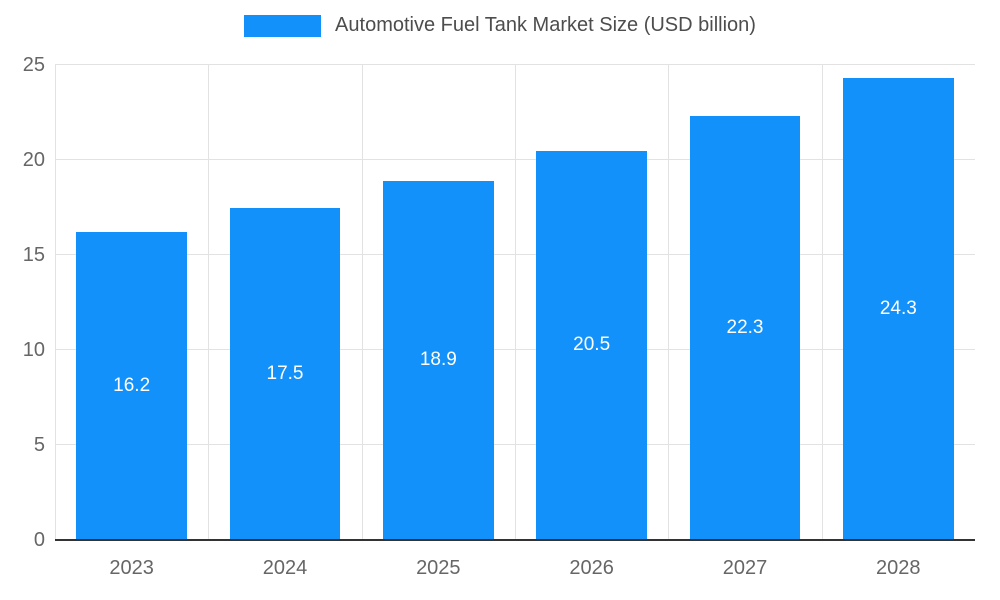 The image size is (1000, 600). I want to click on y-axis-tick-label: 25, so click(33, 65).